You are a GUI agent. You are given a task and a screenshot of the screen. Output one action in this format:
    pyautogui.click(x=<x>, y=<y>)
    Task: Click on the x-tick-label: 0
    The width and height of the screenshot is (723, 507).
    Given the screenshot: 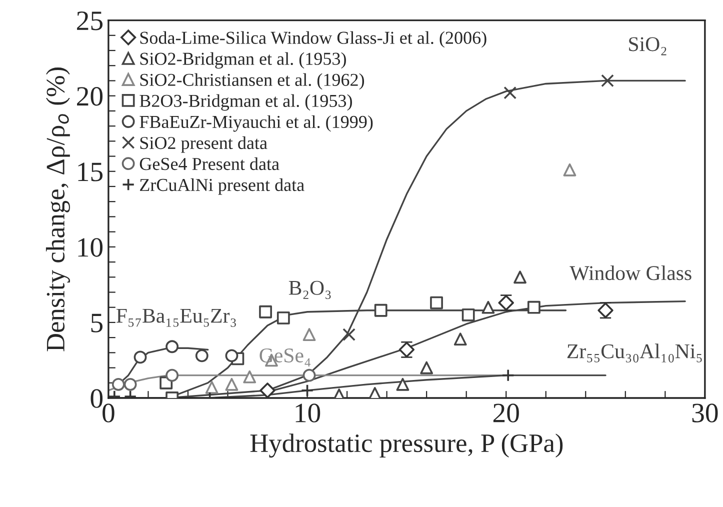 What is the action you would take?
    pyautogui.click(x=108, y=413)
    